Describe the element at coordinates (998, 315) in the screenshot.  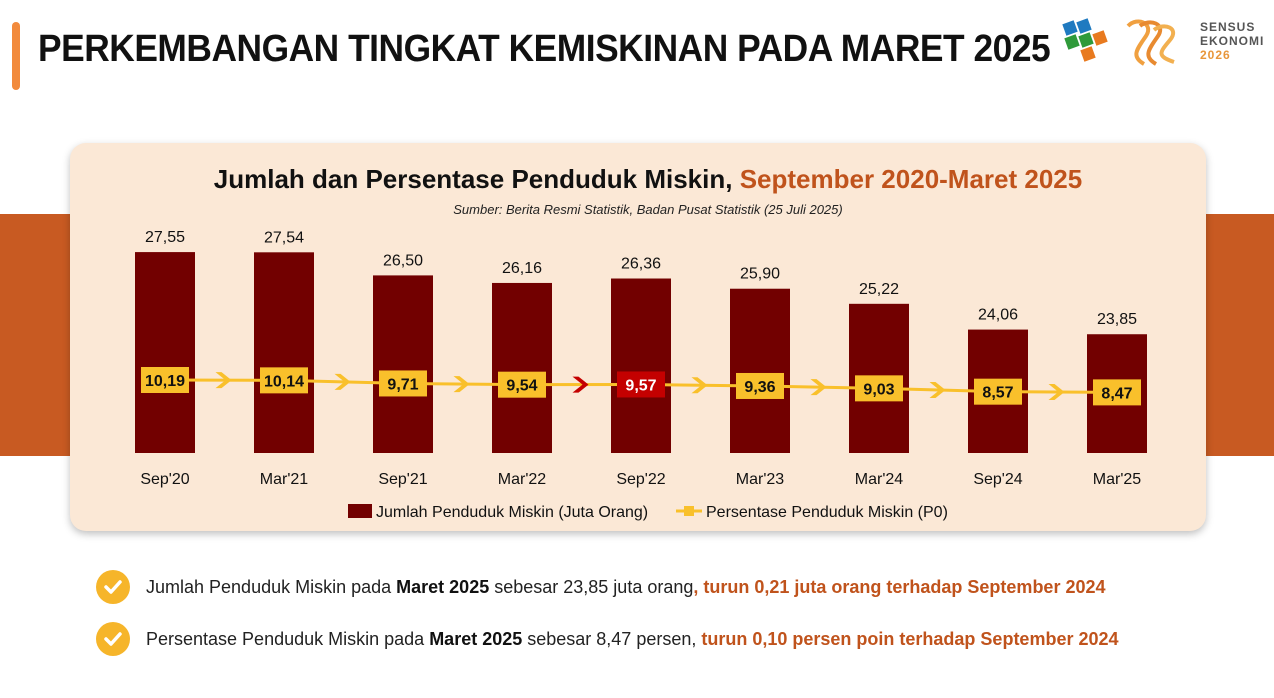
I see `bar-value-label: 24,06` at that location.